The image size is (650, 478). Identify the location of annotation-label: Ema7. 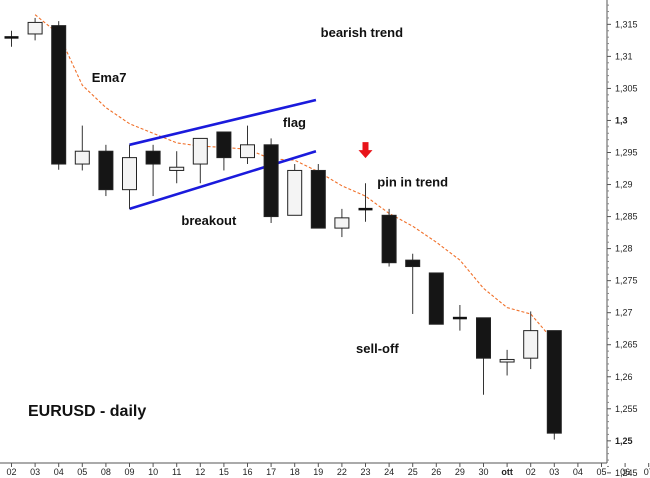
(109, 77).